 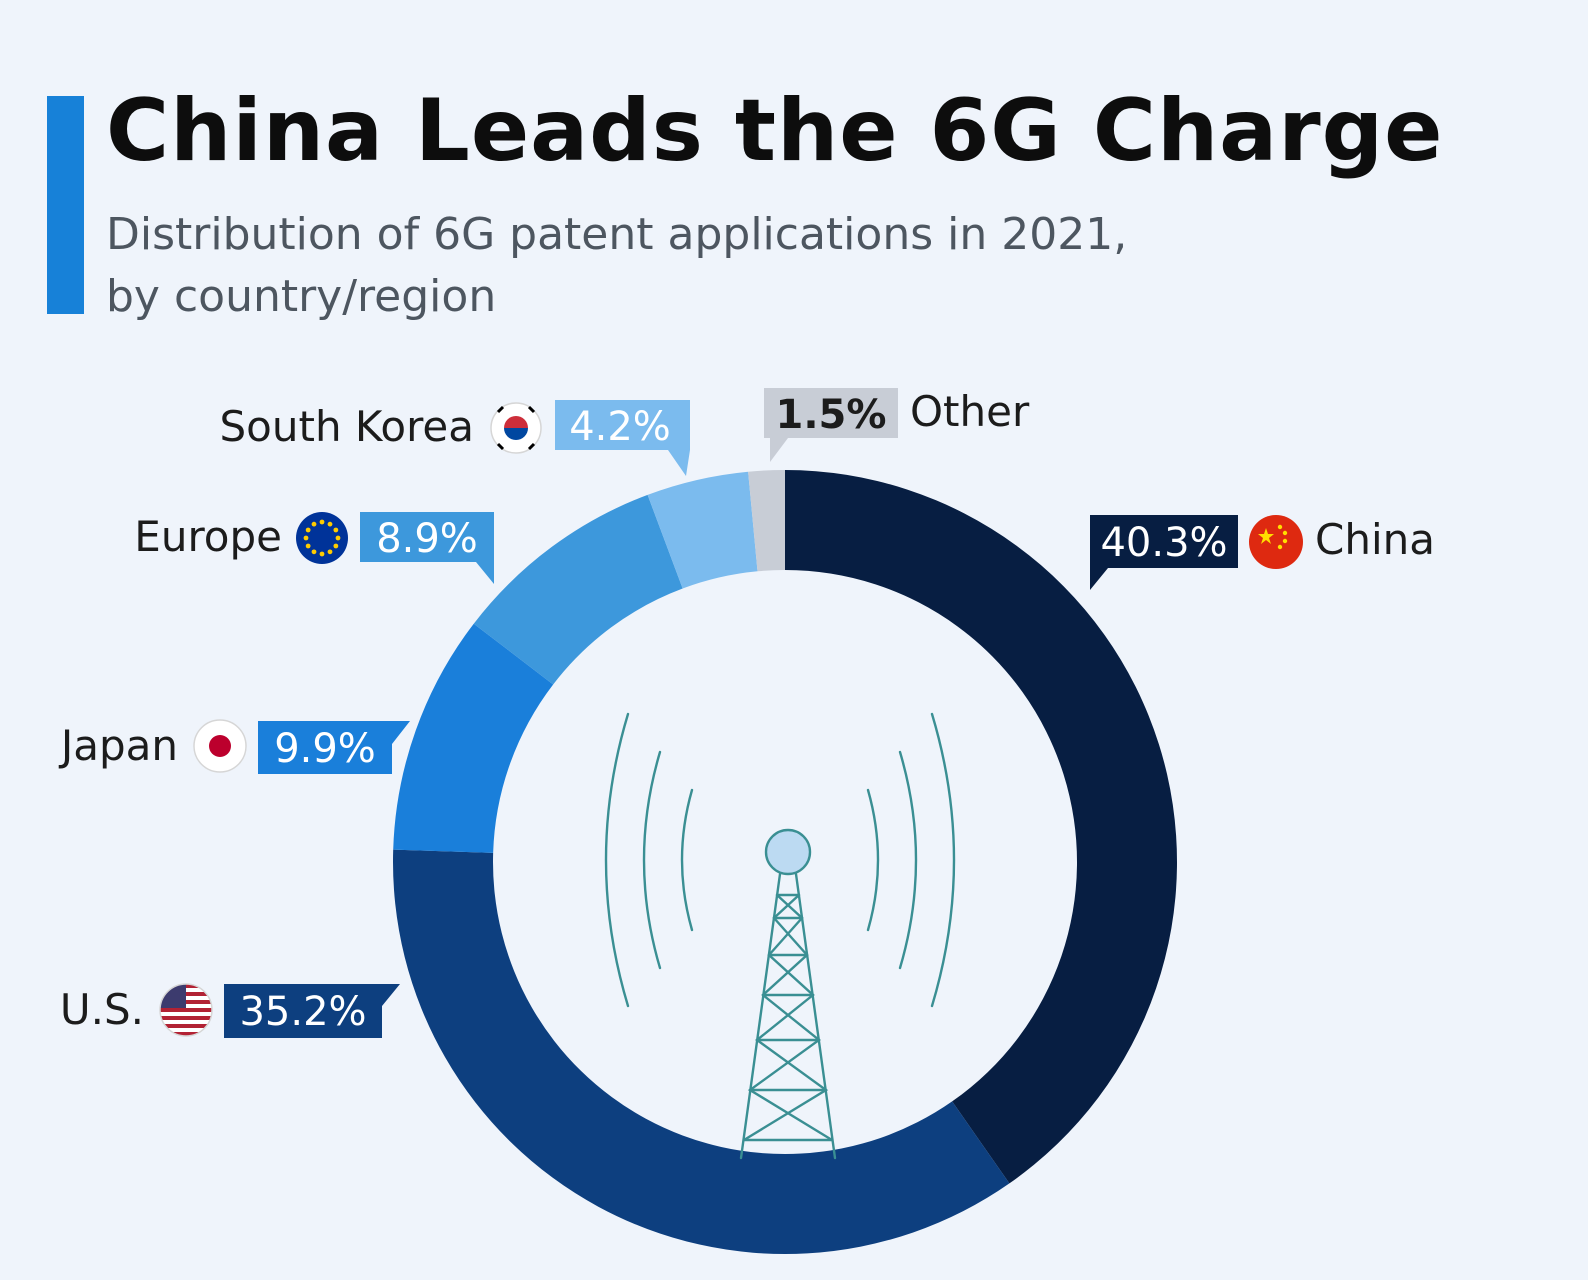 I want to click on slice-europe, so click(x=578, y=589).